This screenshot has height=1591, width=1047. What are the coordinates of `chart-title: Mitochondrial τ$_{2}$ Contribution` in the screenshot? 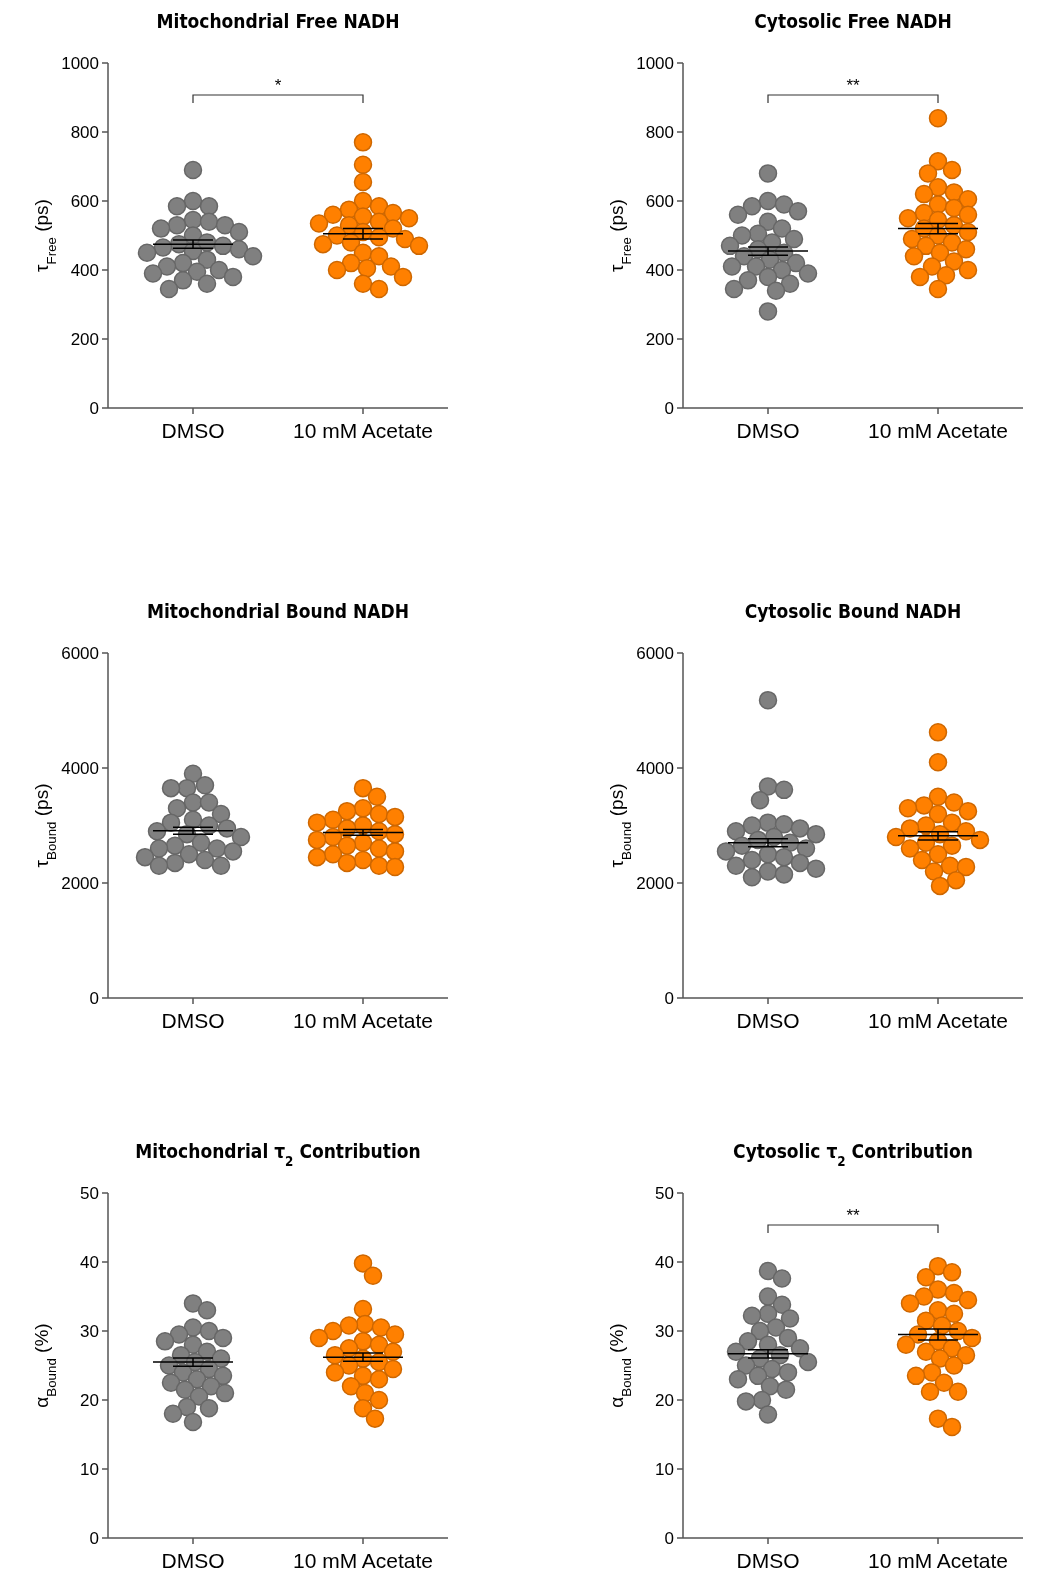 It's located at (278, 1154).